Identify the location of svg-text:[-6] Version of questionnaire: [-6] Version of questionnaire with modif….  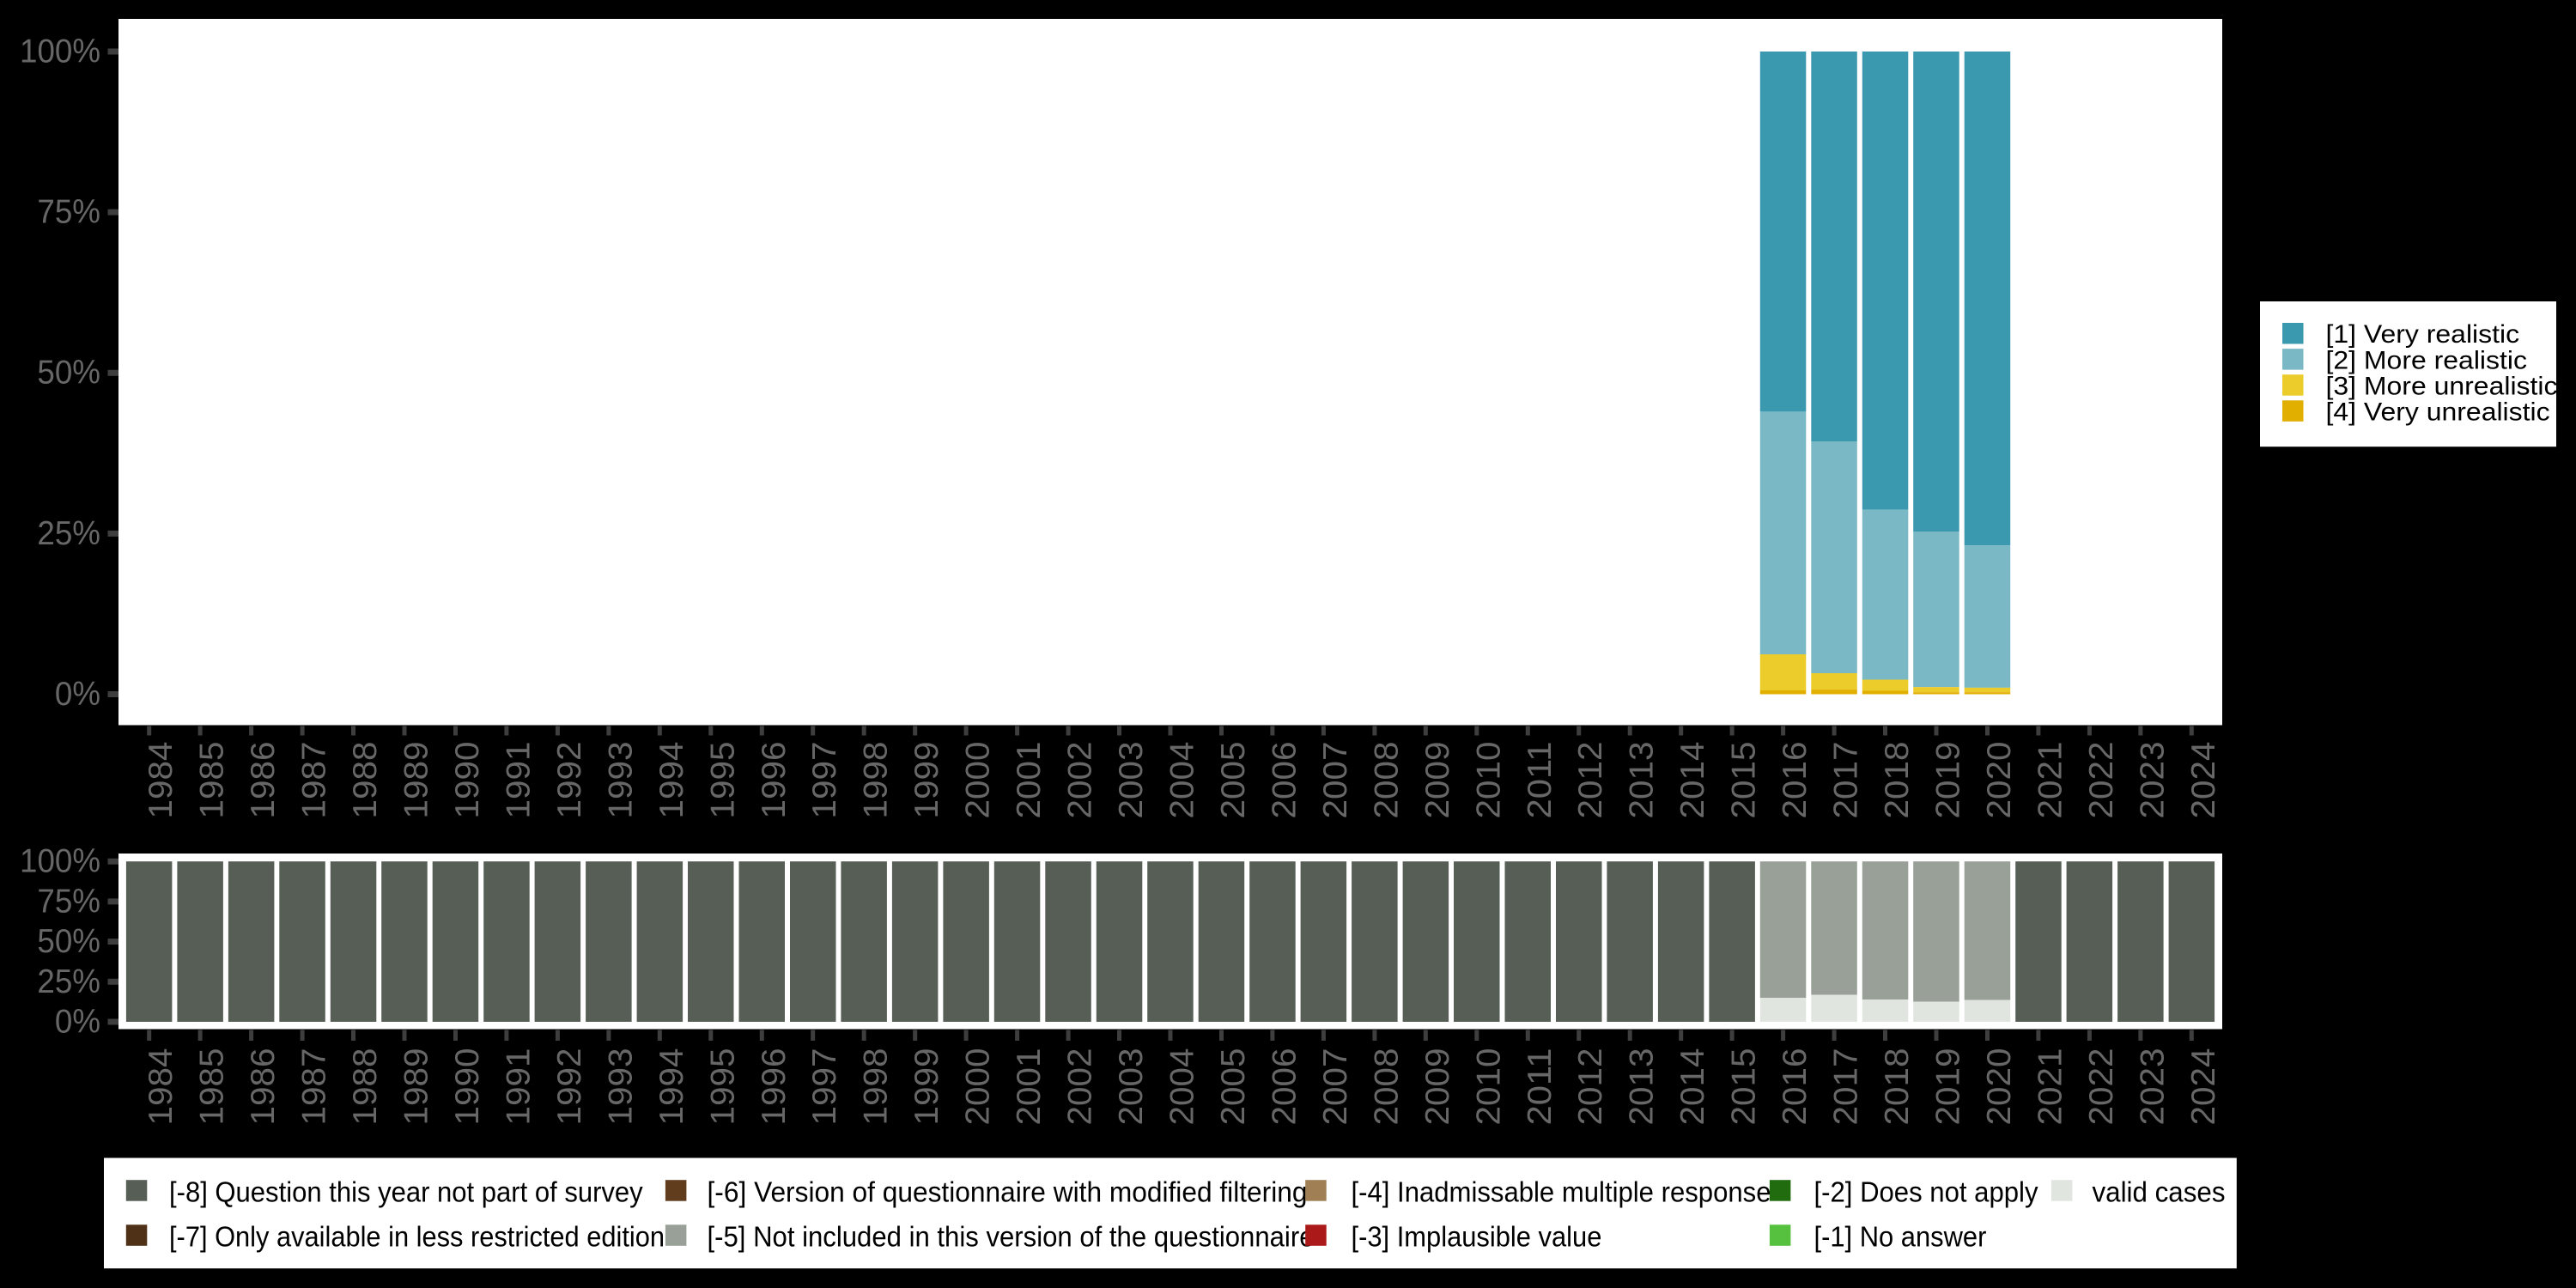
(1008, 1191).